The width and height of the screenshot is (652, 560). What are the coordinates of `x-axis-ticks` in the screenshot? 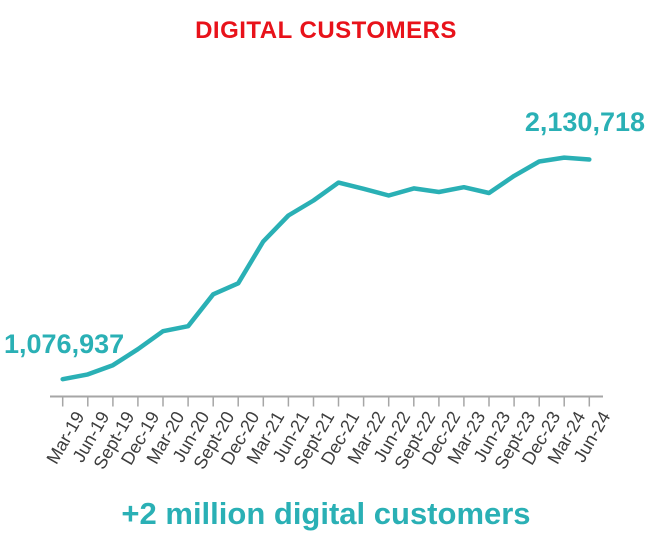 It's located at (326, 402).